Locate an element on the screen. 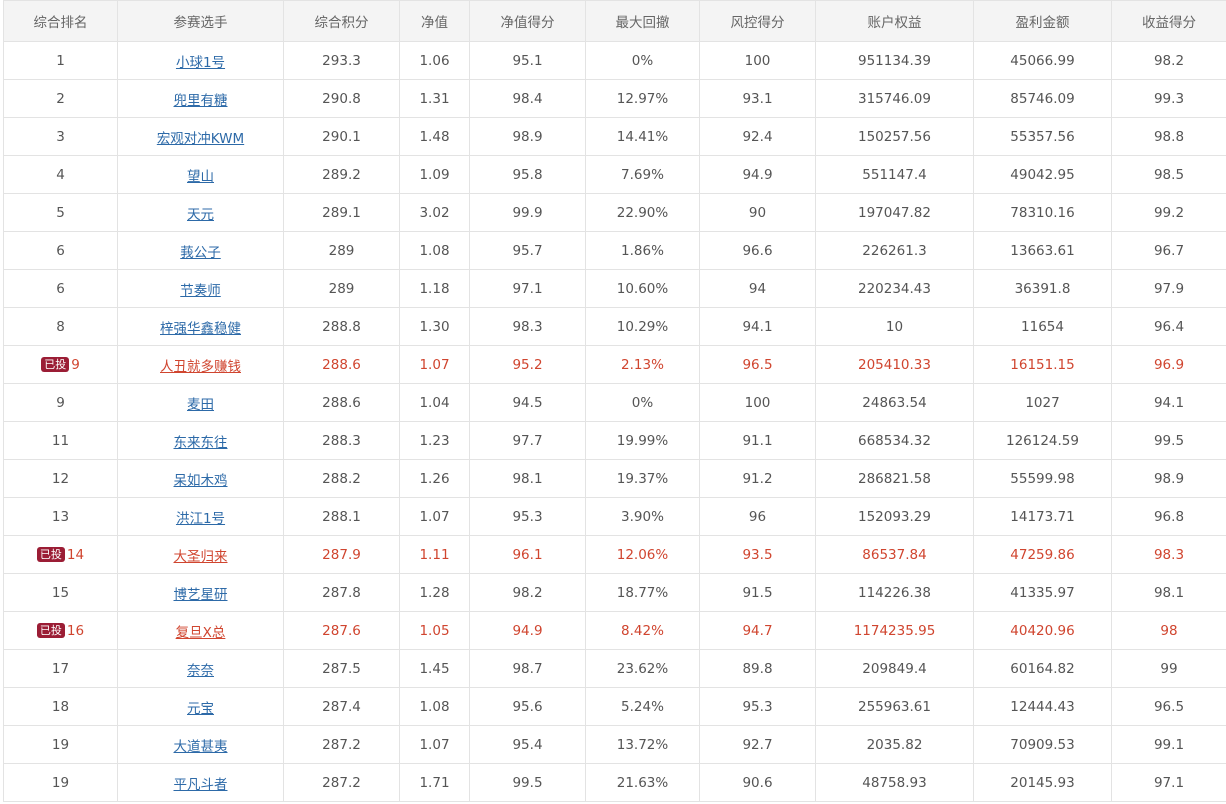 This screenshot has height=804, width=1226. player-cell: 复旦X总 is located at coordinates (200, 630).